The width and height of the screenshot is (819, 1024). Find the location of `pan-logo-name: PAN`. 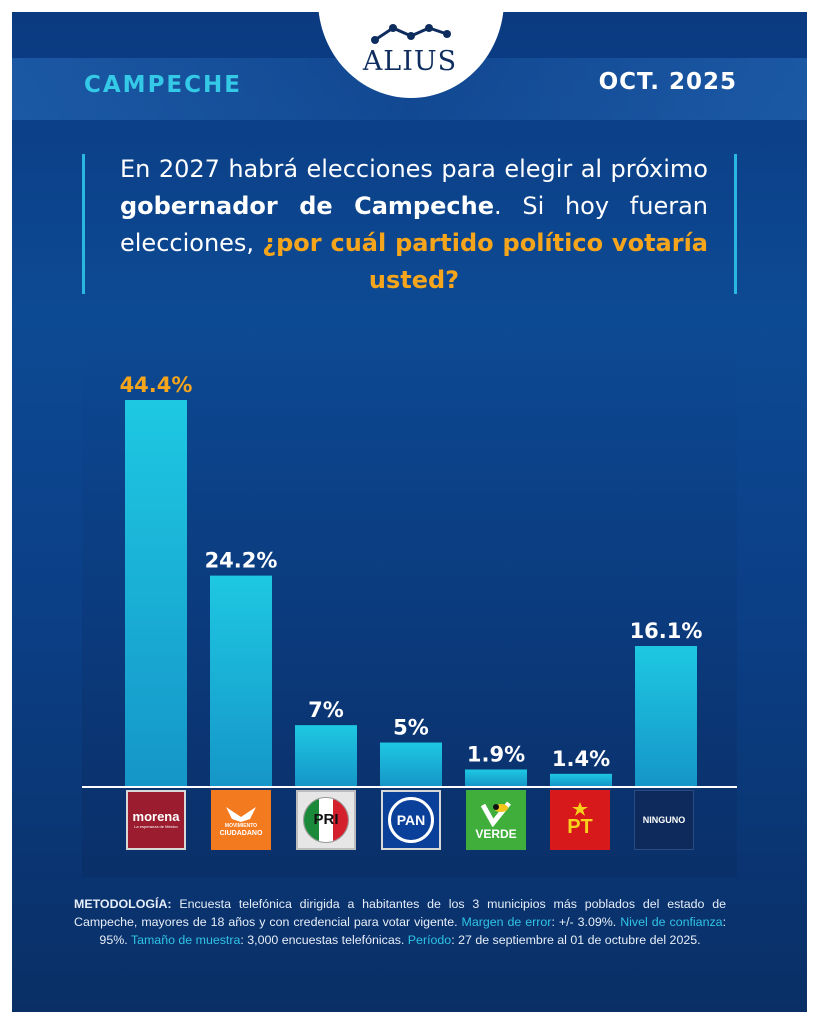

pan-logo-name: PAN is located at coordinates (411, 820).